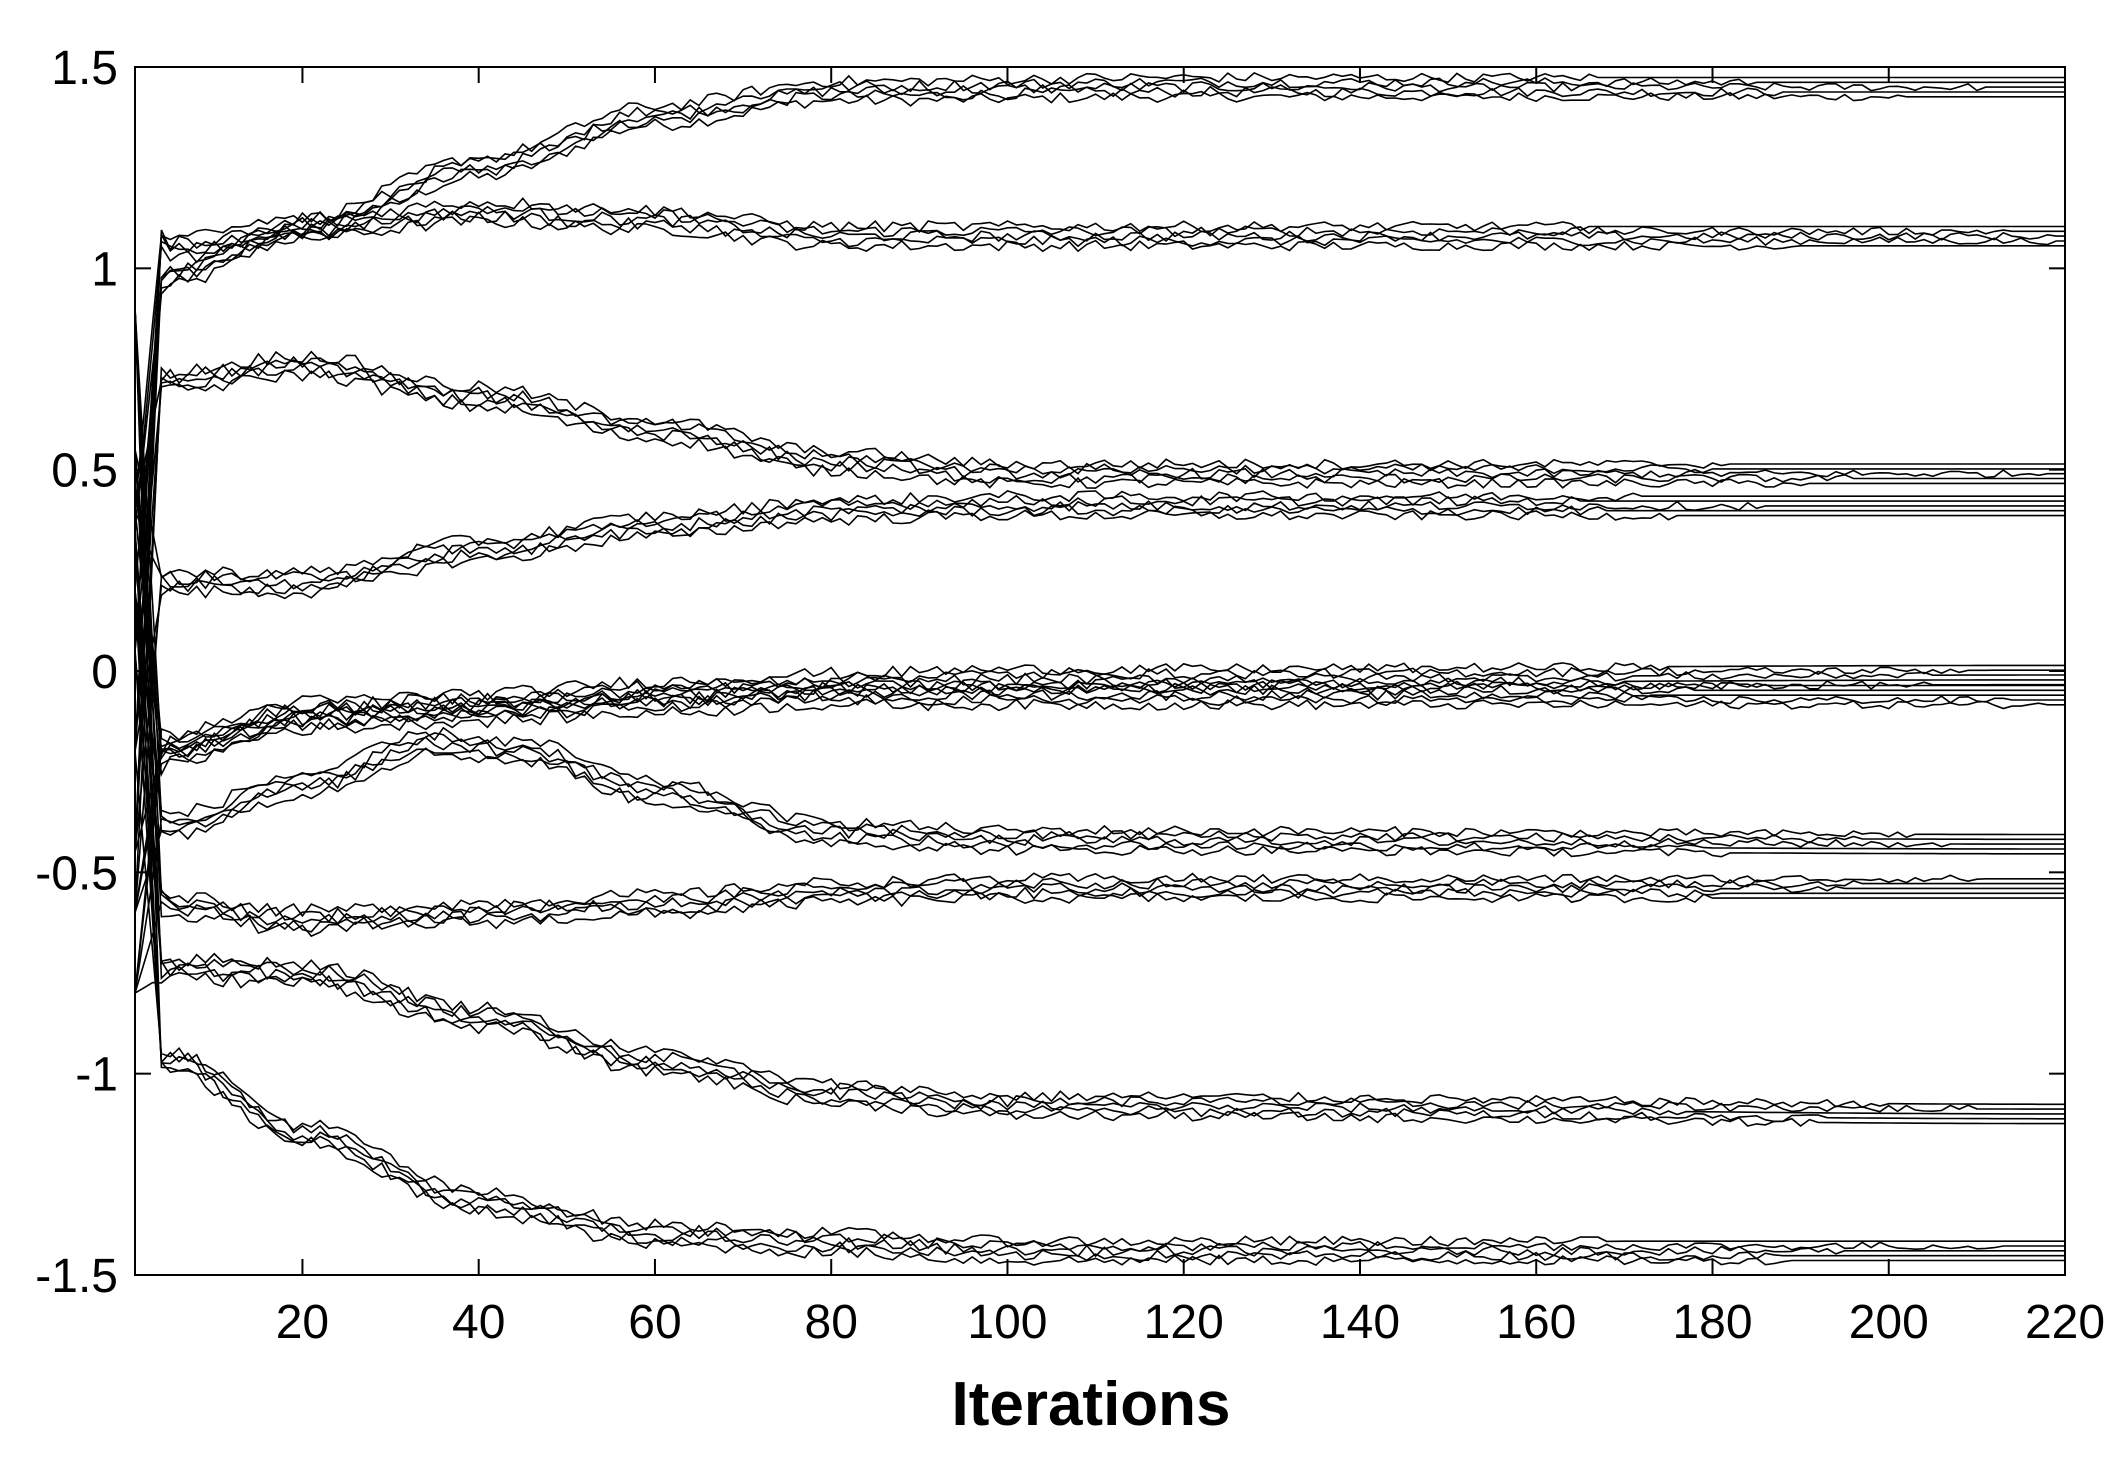  What do you see at coordinates (104, 269) in the screenshot?
I see `y-tick-label: 1` at bounding box center [104, 269].